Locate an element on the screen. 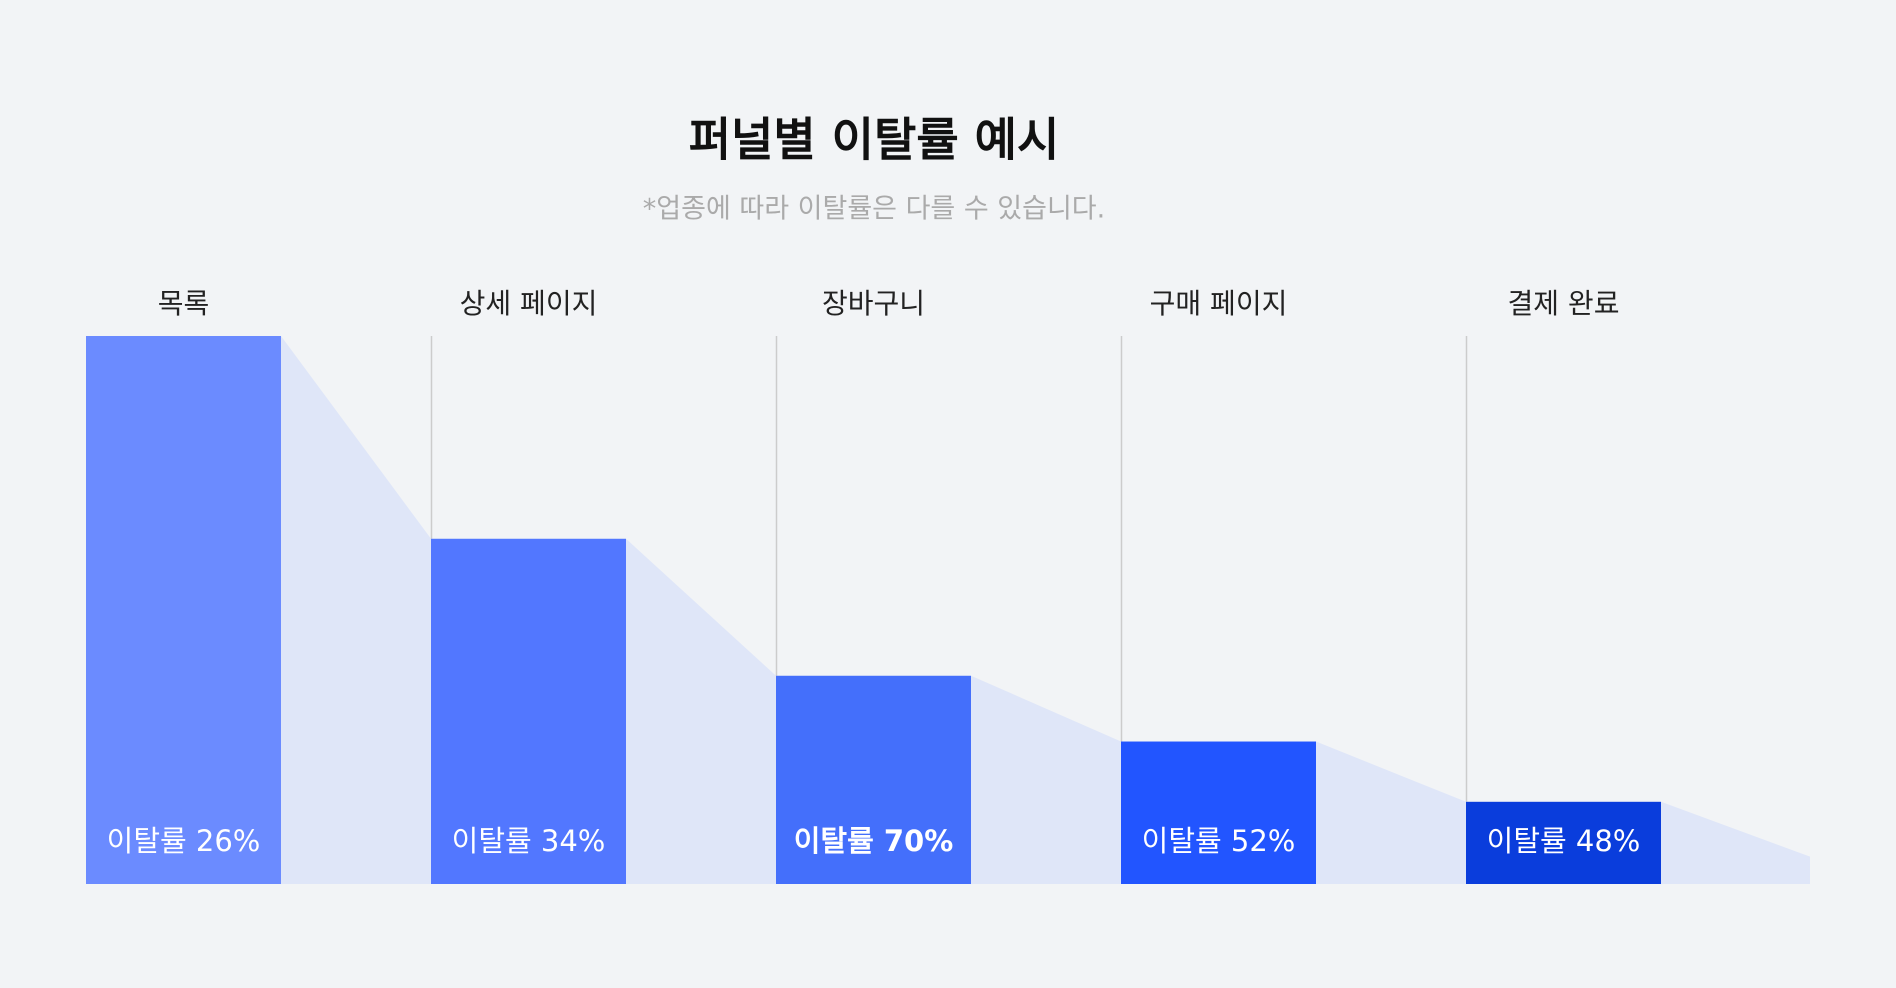 Image resolution: width=1896 pixels, height=988 pixels. chart-subtitle: *업종에 따라 이탈률은 다를 수 있습니다. is located at coordinates (874, 209).